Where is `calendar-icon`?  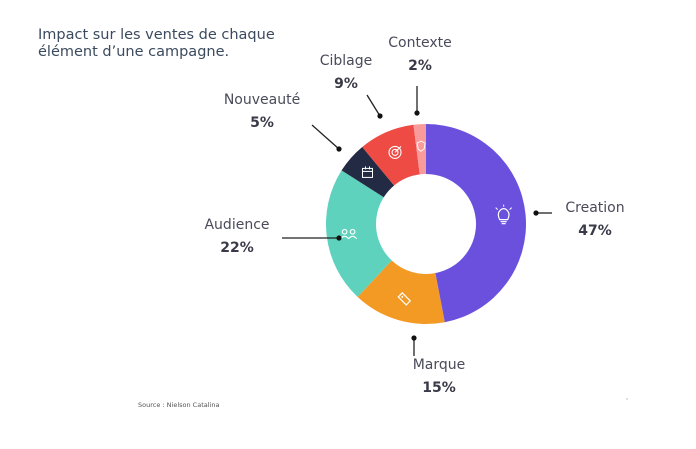 calendar-icon is located at coordinates (367, 172).